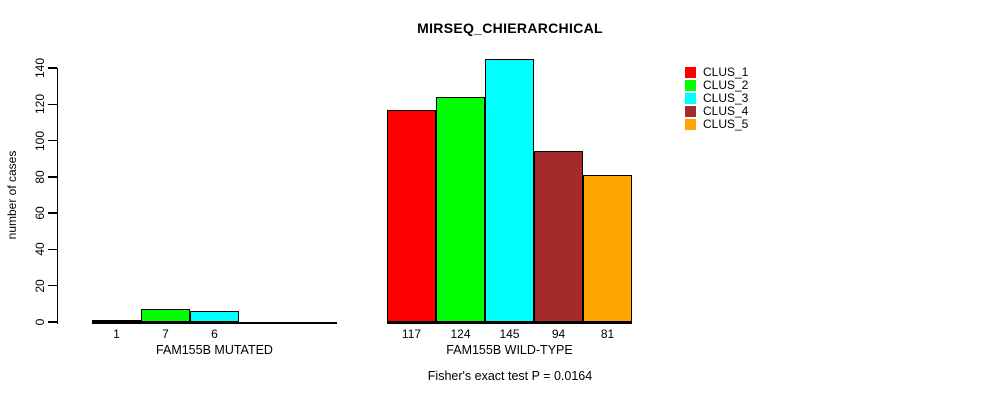  What do you see at coordinates (607, 334) in the screenshot?
I see `bar-value-label: 81` at bounding box center [607, 334].